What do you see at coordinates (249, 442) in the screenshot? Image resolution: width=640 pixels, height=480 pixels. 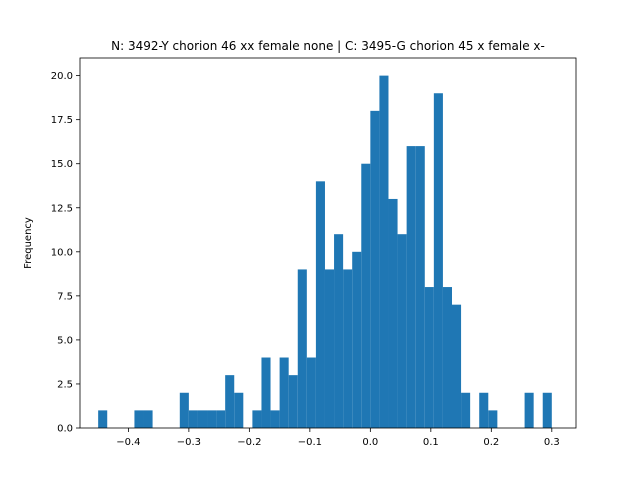 I see `x-tick-label: −0.2` at bounding box center [249, 442].